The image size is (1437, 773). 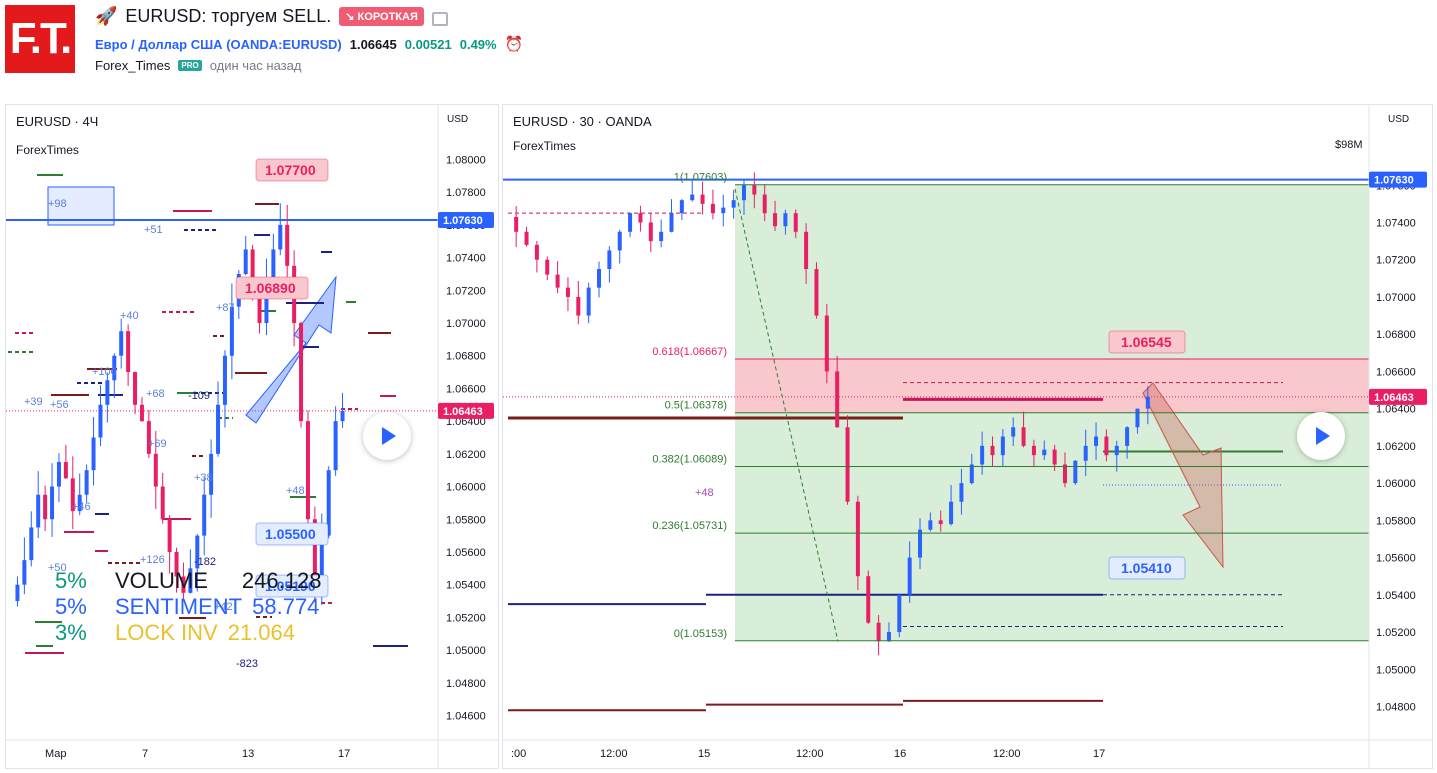 I want to click on symbol-name-link: Евро / Доллар США (OANDA:EURUSD), so click(x=218, y=44).